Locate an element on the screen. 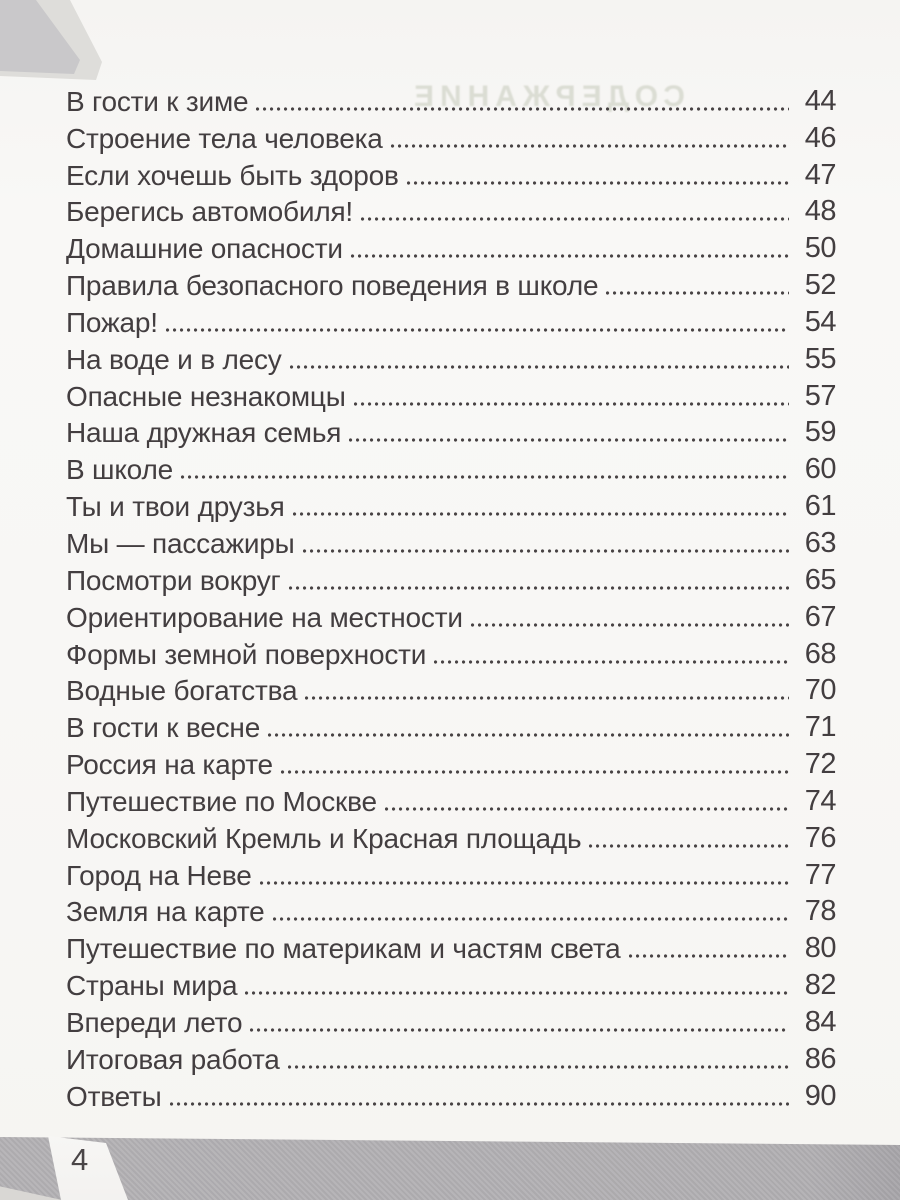  toc-entry-title: Опасные незнакомцы is located at coordinates (206, 396).